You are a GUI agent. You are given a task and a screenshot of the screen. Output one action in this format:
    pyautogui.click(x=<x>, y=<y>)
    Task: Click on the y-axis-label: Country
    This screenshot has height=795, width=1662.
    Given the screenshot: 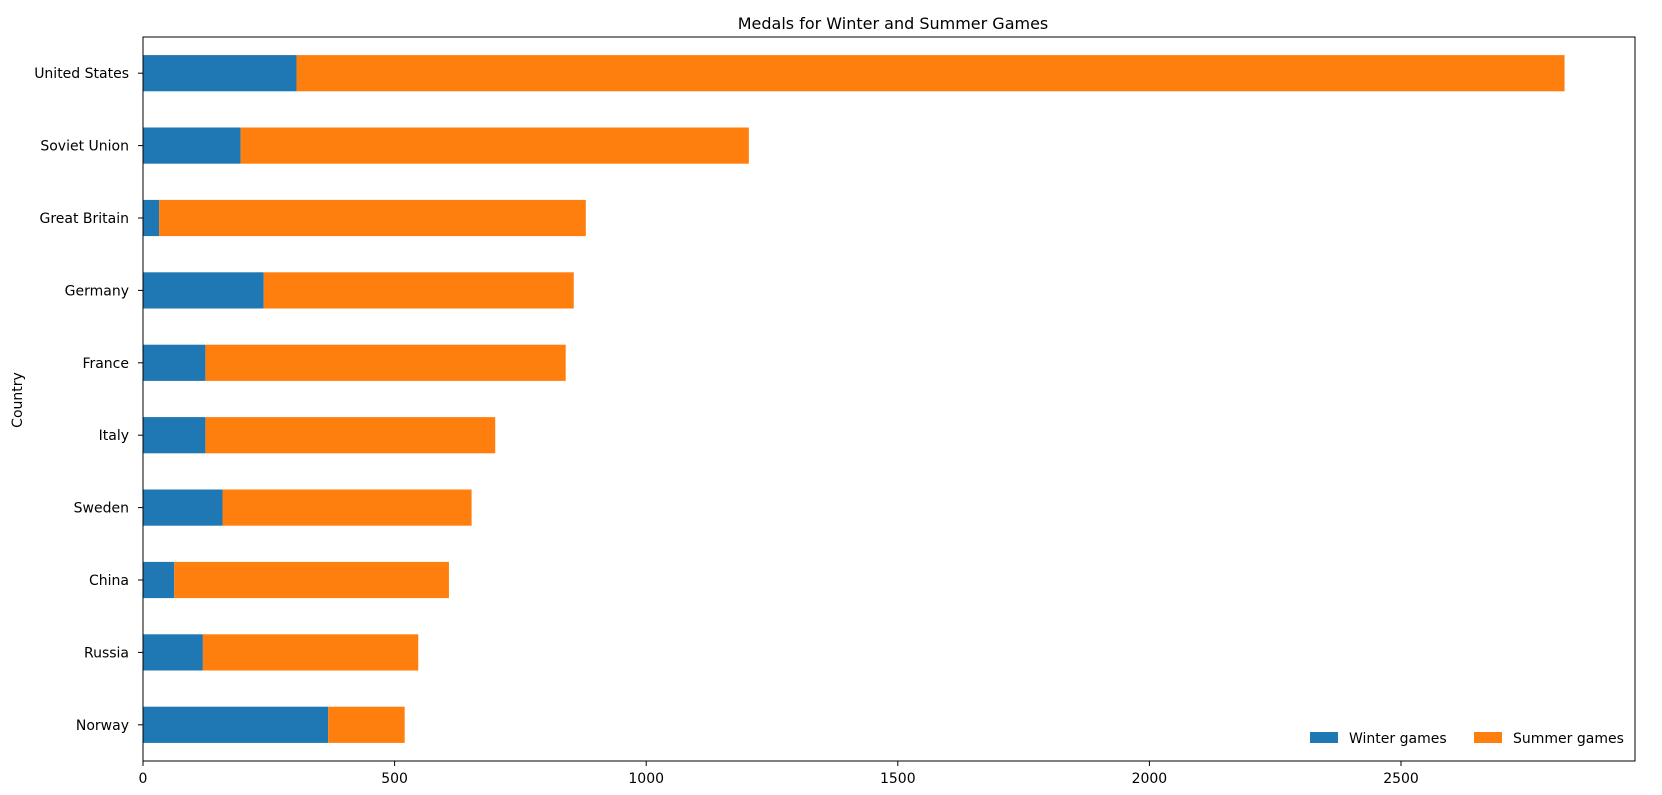 What is the action you would take?
    pyautogui.click(x=18, y=400)
    